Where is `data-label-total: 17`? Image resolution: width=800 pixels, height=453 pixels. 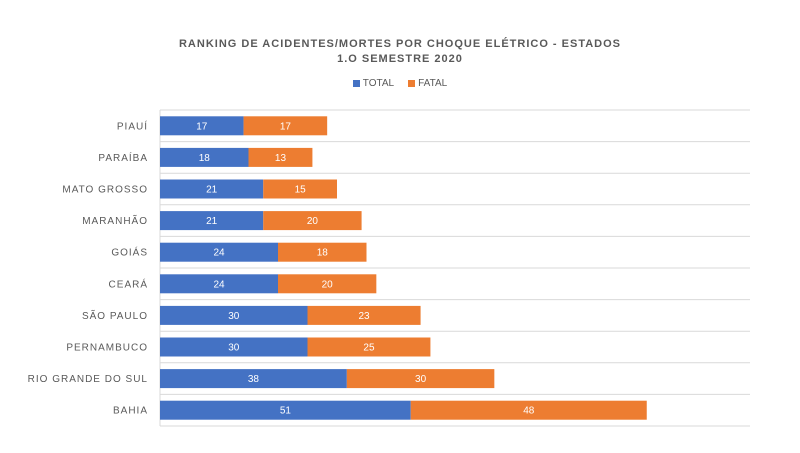 data-label-total: 17 is located at coordinates (202, 126).